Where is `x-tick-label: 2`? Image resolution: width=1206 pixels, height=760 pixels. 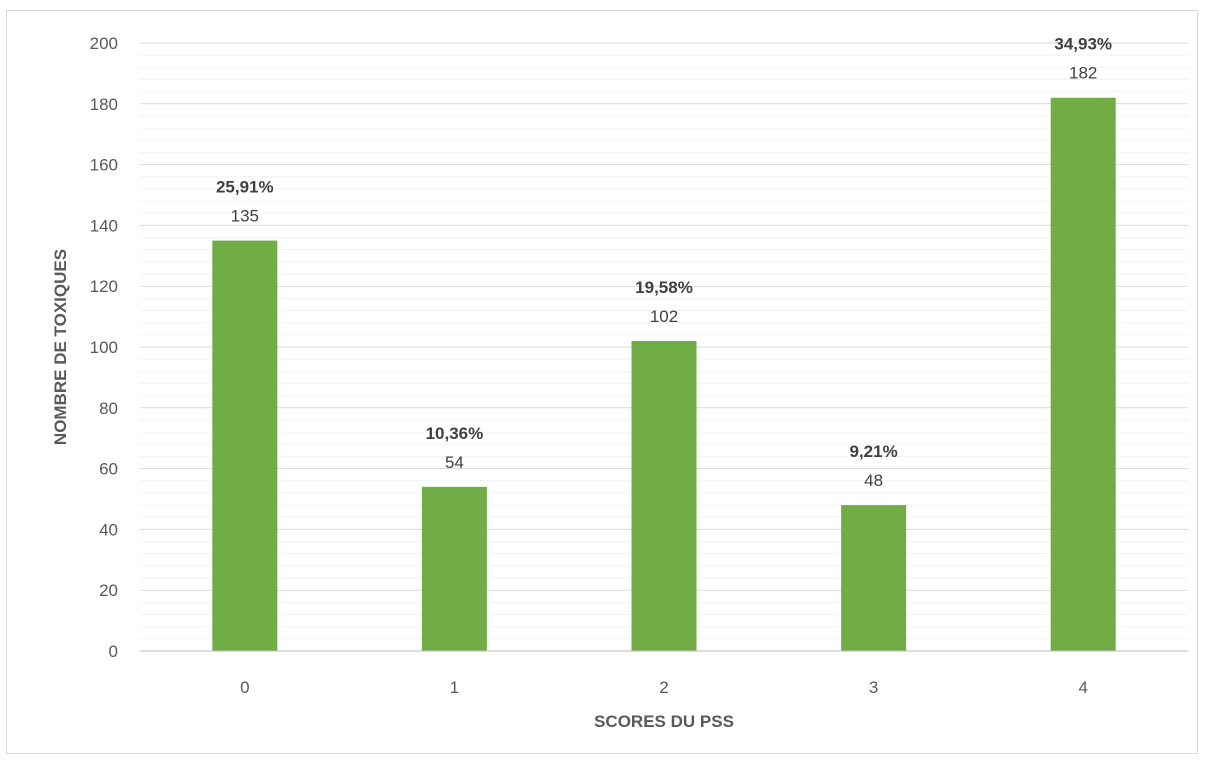 x-tick-label: 2 is located at coordinates (663, 687).